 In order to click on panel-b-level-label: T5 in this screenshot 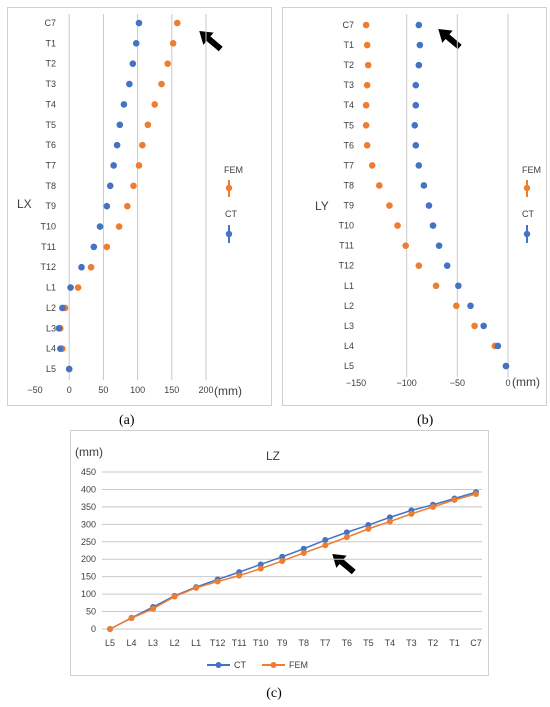, I will do `click(348, 125)`.